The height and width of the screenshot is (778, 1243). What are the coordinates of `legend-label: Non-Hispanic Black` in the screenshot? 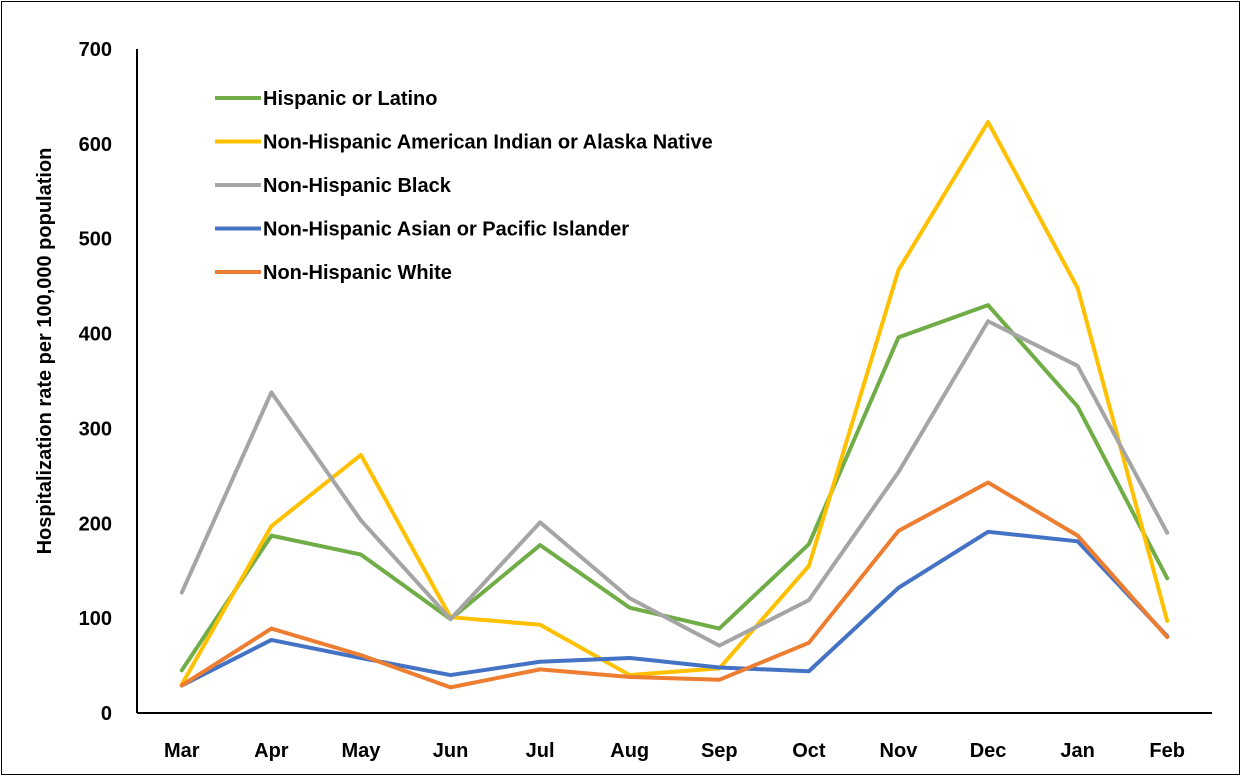 It's located at (357, 186).